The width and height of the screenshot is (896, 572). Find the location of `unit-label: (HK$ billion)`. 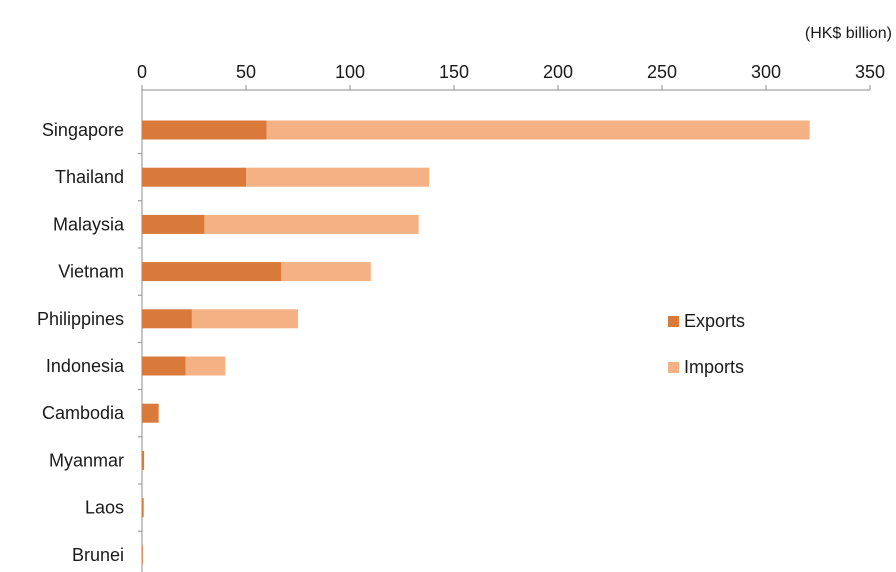

unit-label: (HK$ billion) is located at coordinates (848, 33).